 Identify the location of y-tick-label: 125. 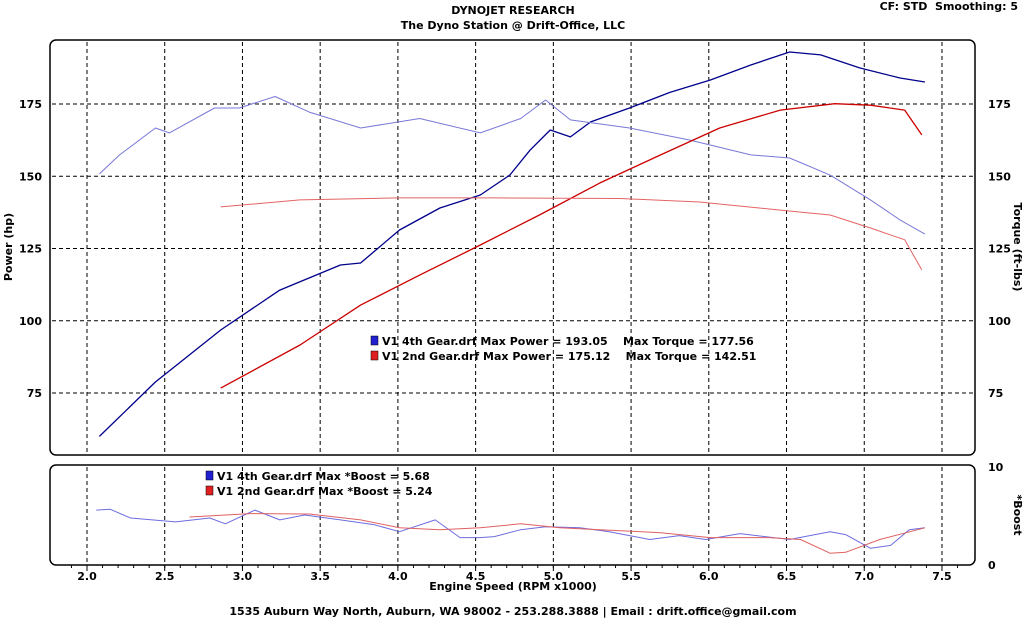
(30, 249).